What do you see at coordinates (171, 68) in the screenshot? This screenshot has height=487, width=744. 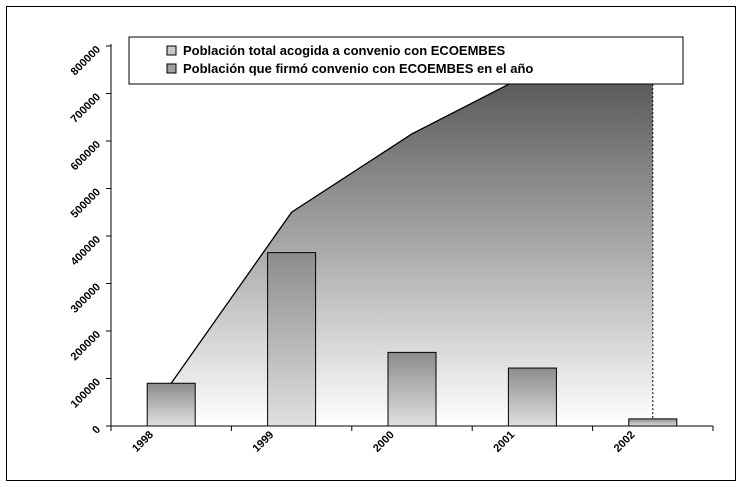 I see `legend-swatch-year` at bounding box center [171, 68].